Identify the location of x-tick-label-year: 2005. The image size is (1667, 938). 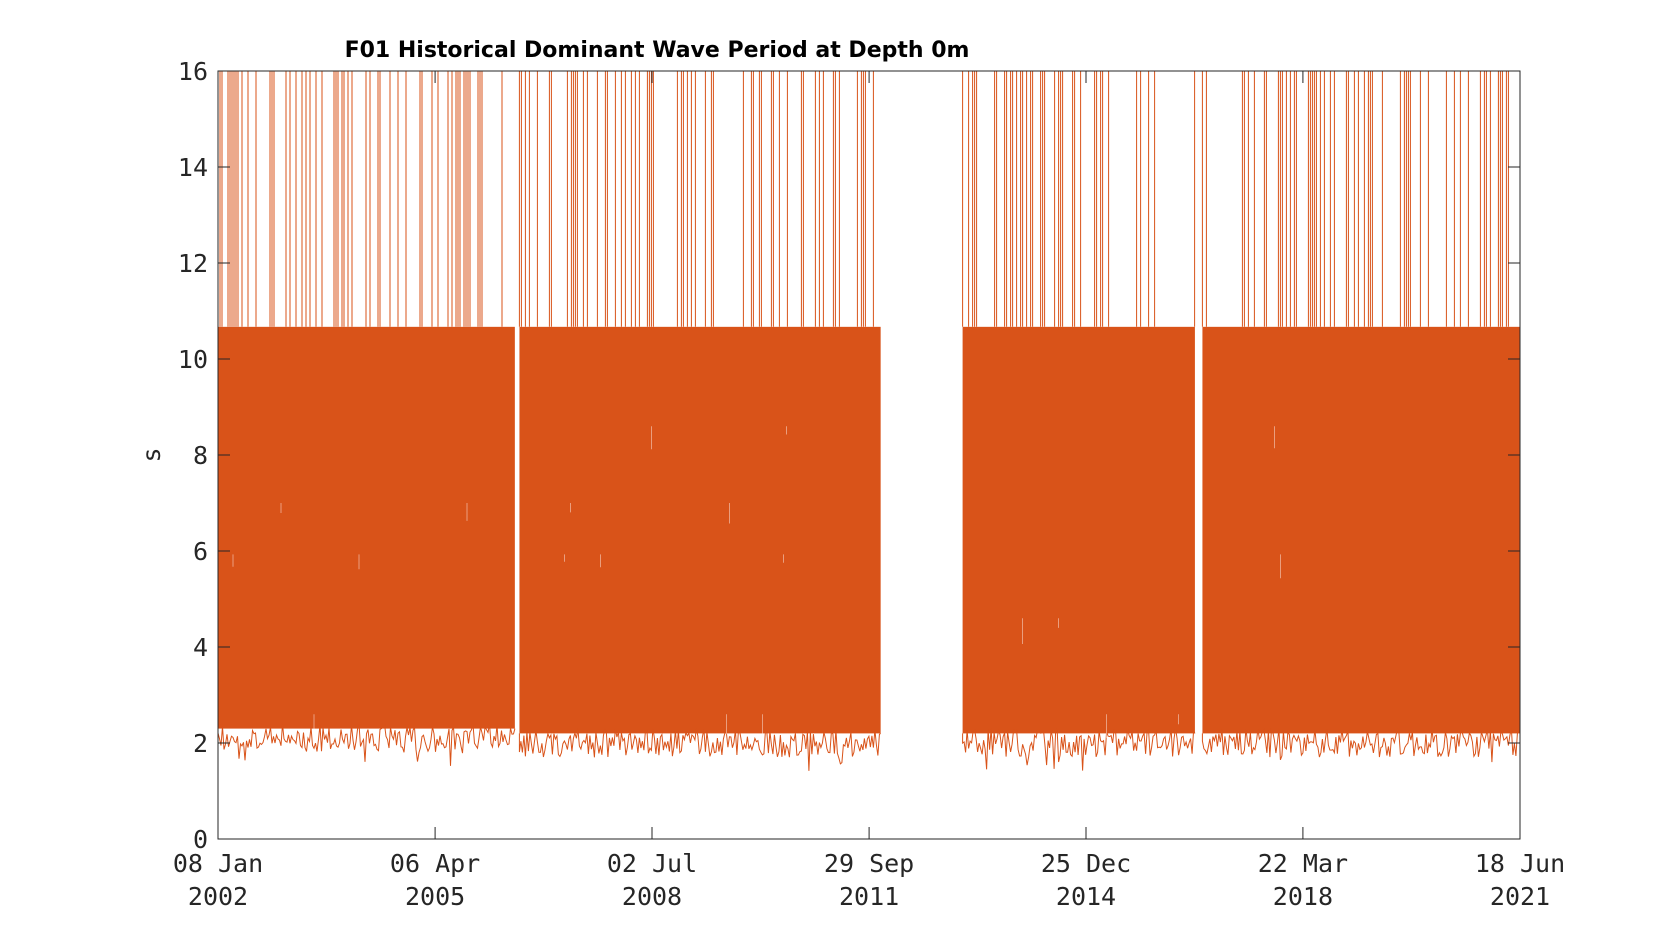
(435, 896).